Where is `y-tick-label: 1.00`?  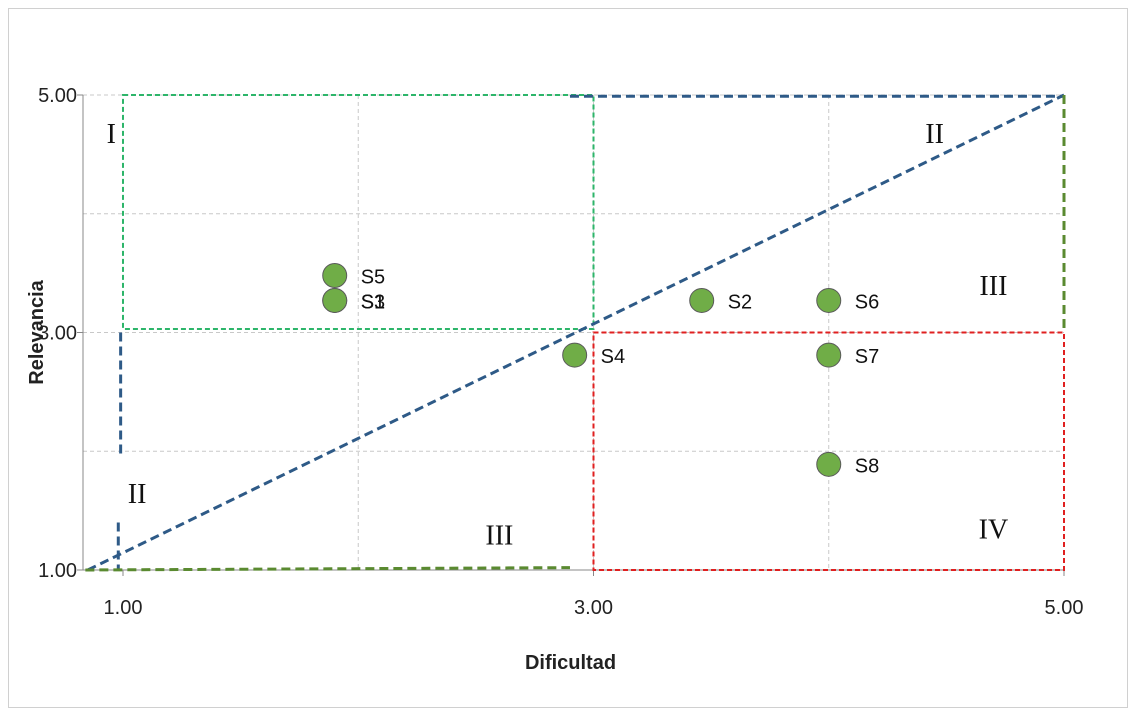
y-tick-label: 1.00 is located at coordinates (57, 571).